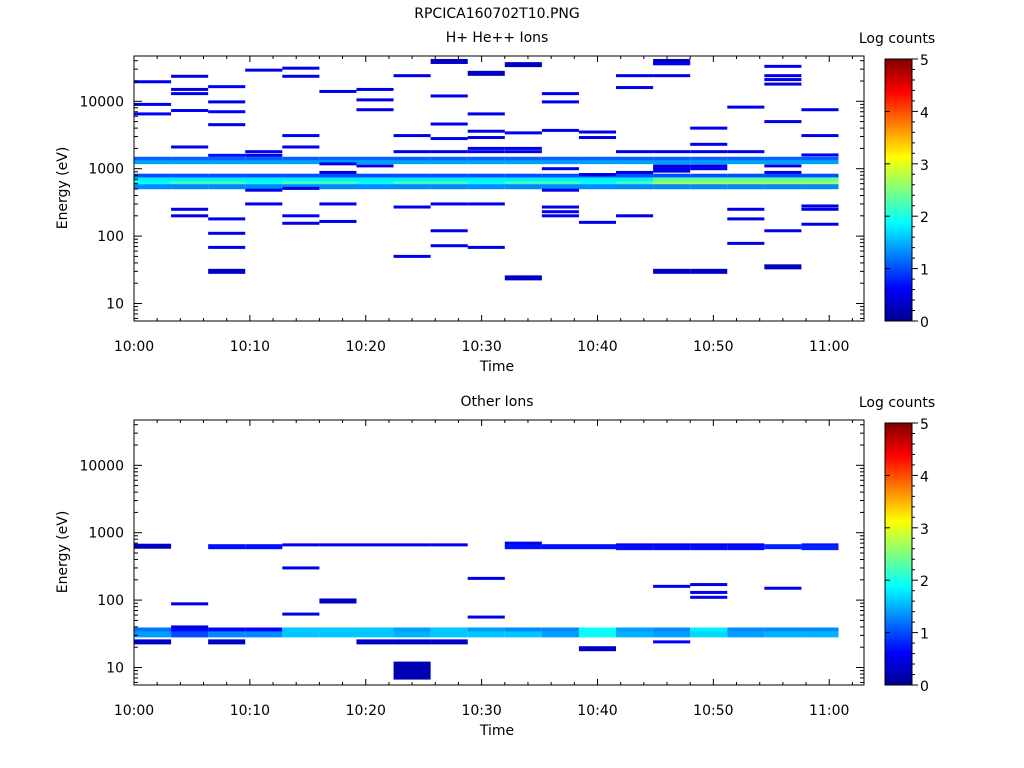  I want to click on y-tick-label: 100, so click(110, 237).